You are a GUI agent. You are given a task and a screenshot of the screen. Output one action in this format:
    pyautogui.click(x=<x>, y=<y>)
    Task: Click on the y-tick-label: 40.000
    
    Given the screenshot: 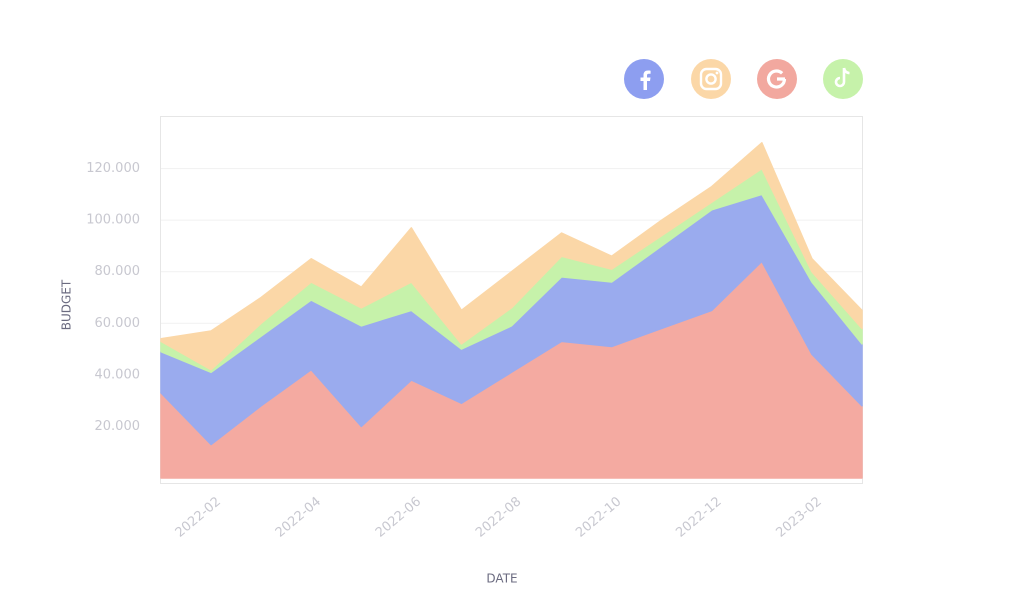 What is the action you would take?
    pyautogui.click(x=118, y=374)
    